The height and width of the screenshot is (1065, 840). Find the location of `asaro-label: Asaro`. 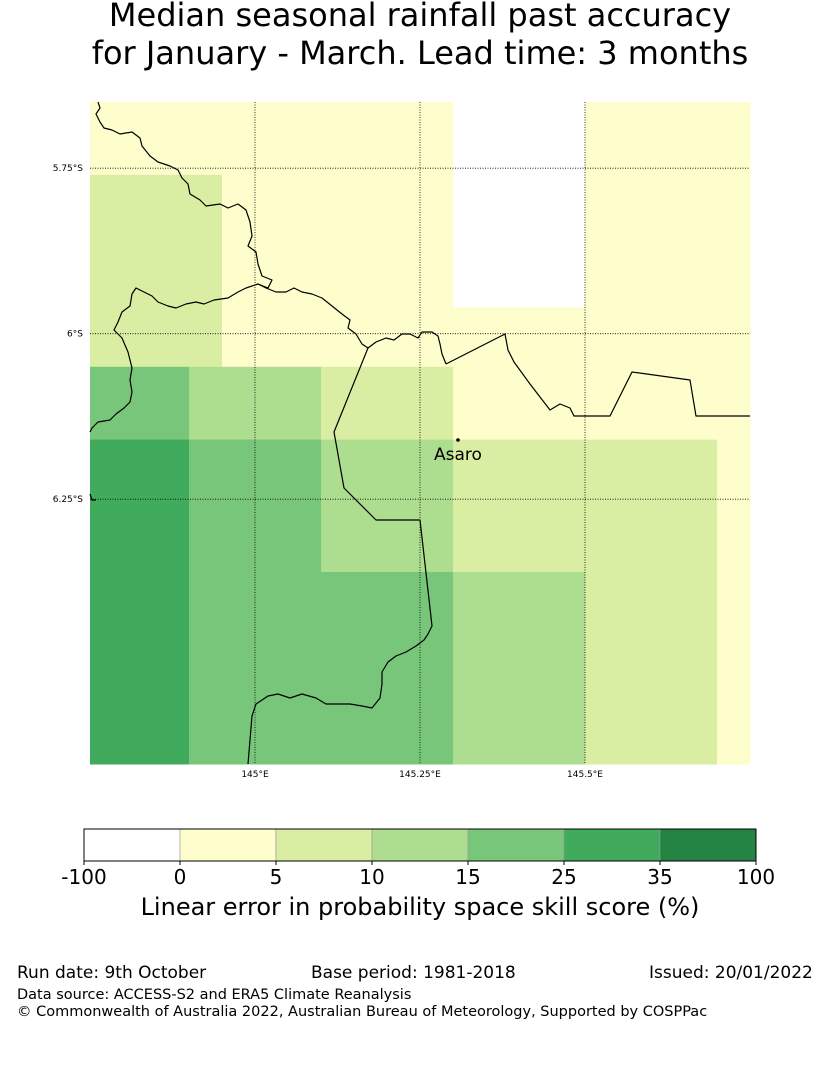

asaro-label: Asaro is located at coordinates (458, 455).